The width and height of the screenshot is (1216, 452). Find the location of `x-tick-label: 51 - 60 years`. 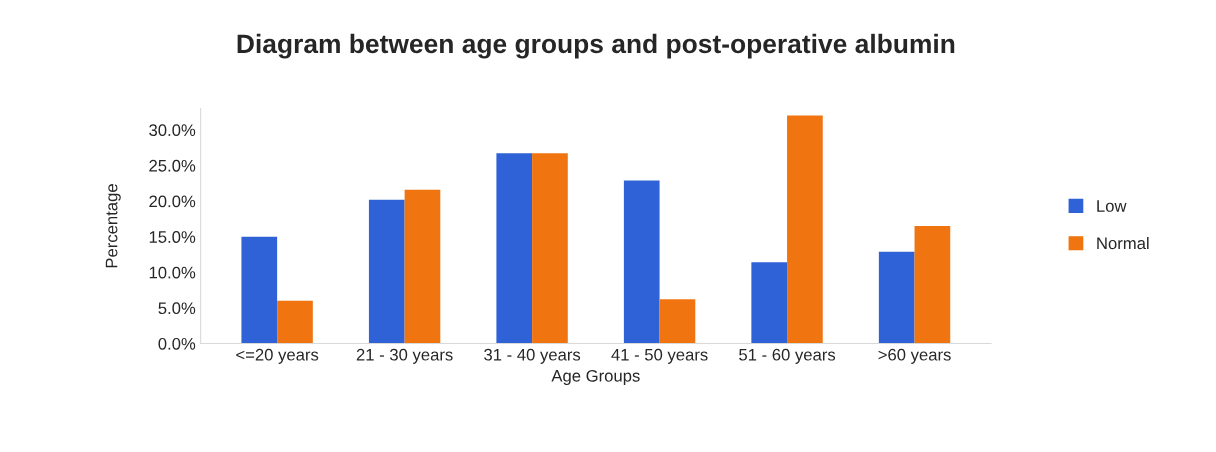

x-tick-label: 51 - 60 years is located at coordinates (787, 356).